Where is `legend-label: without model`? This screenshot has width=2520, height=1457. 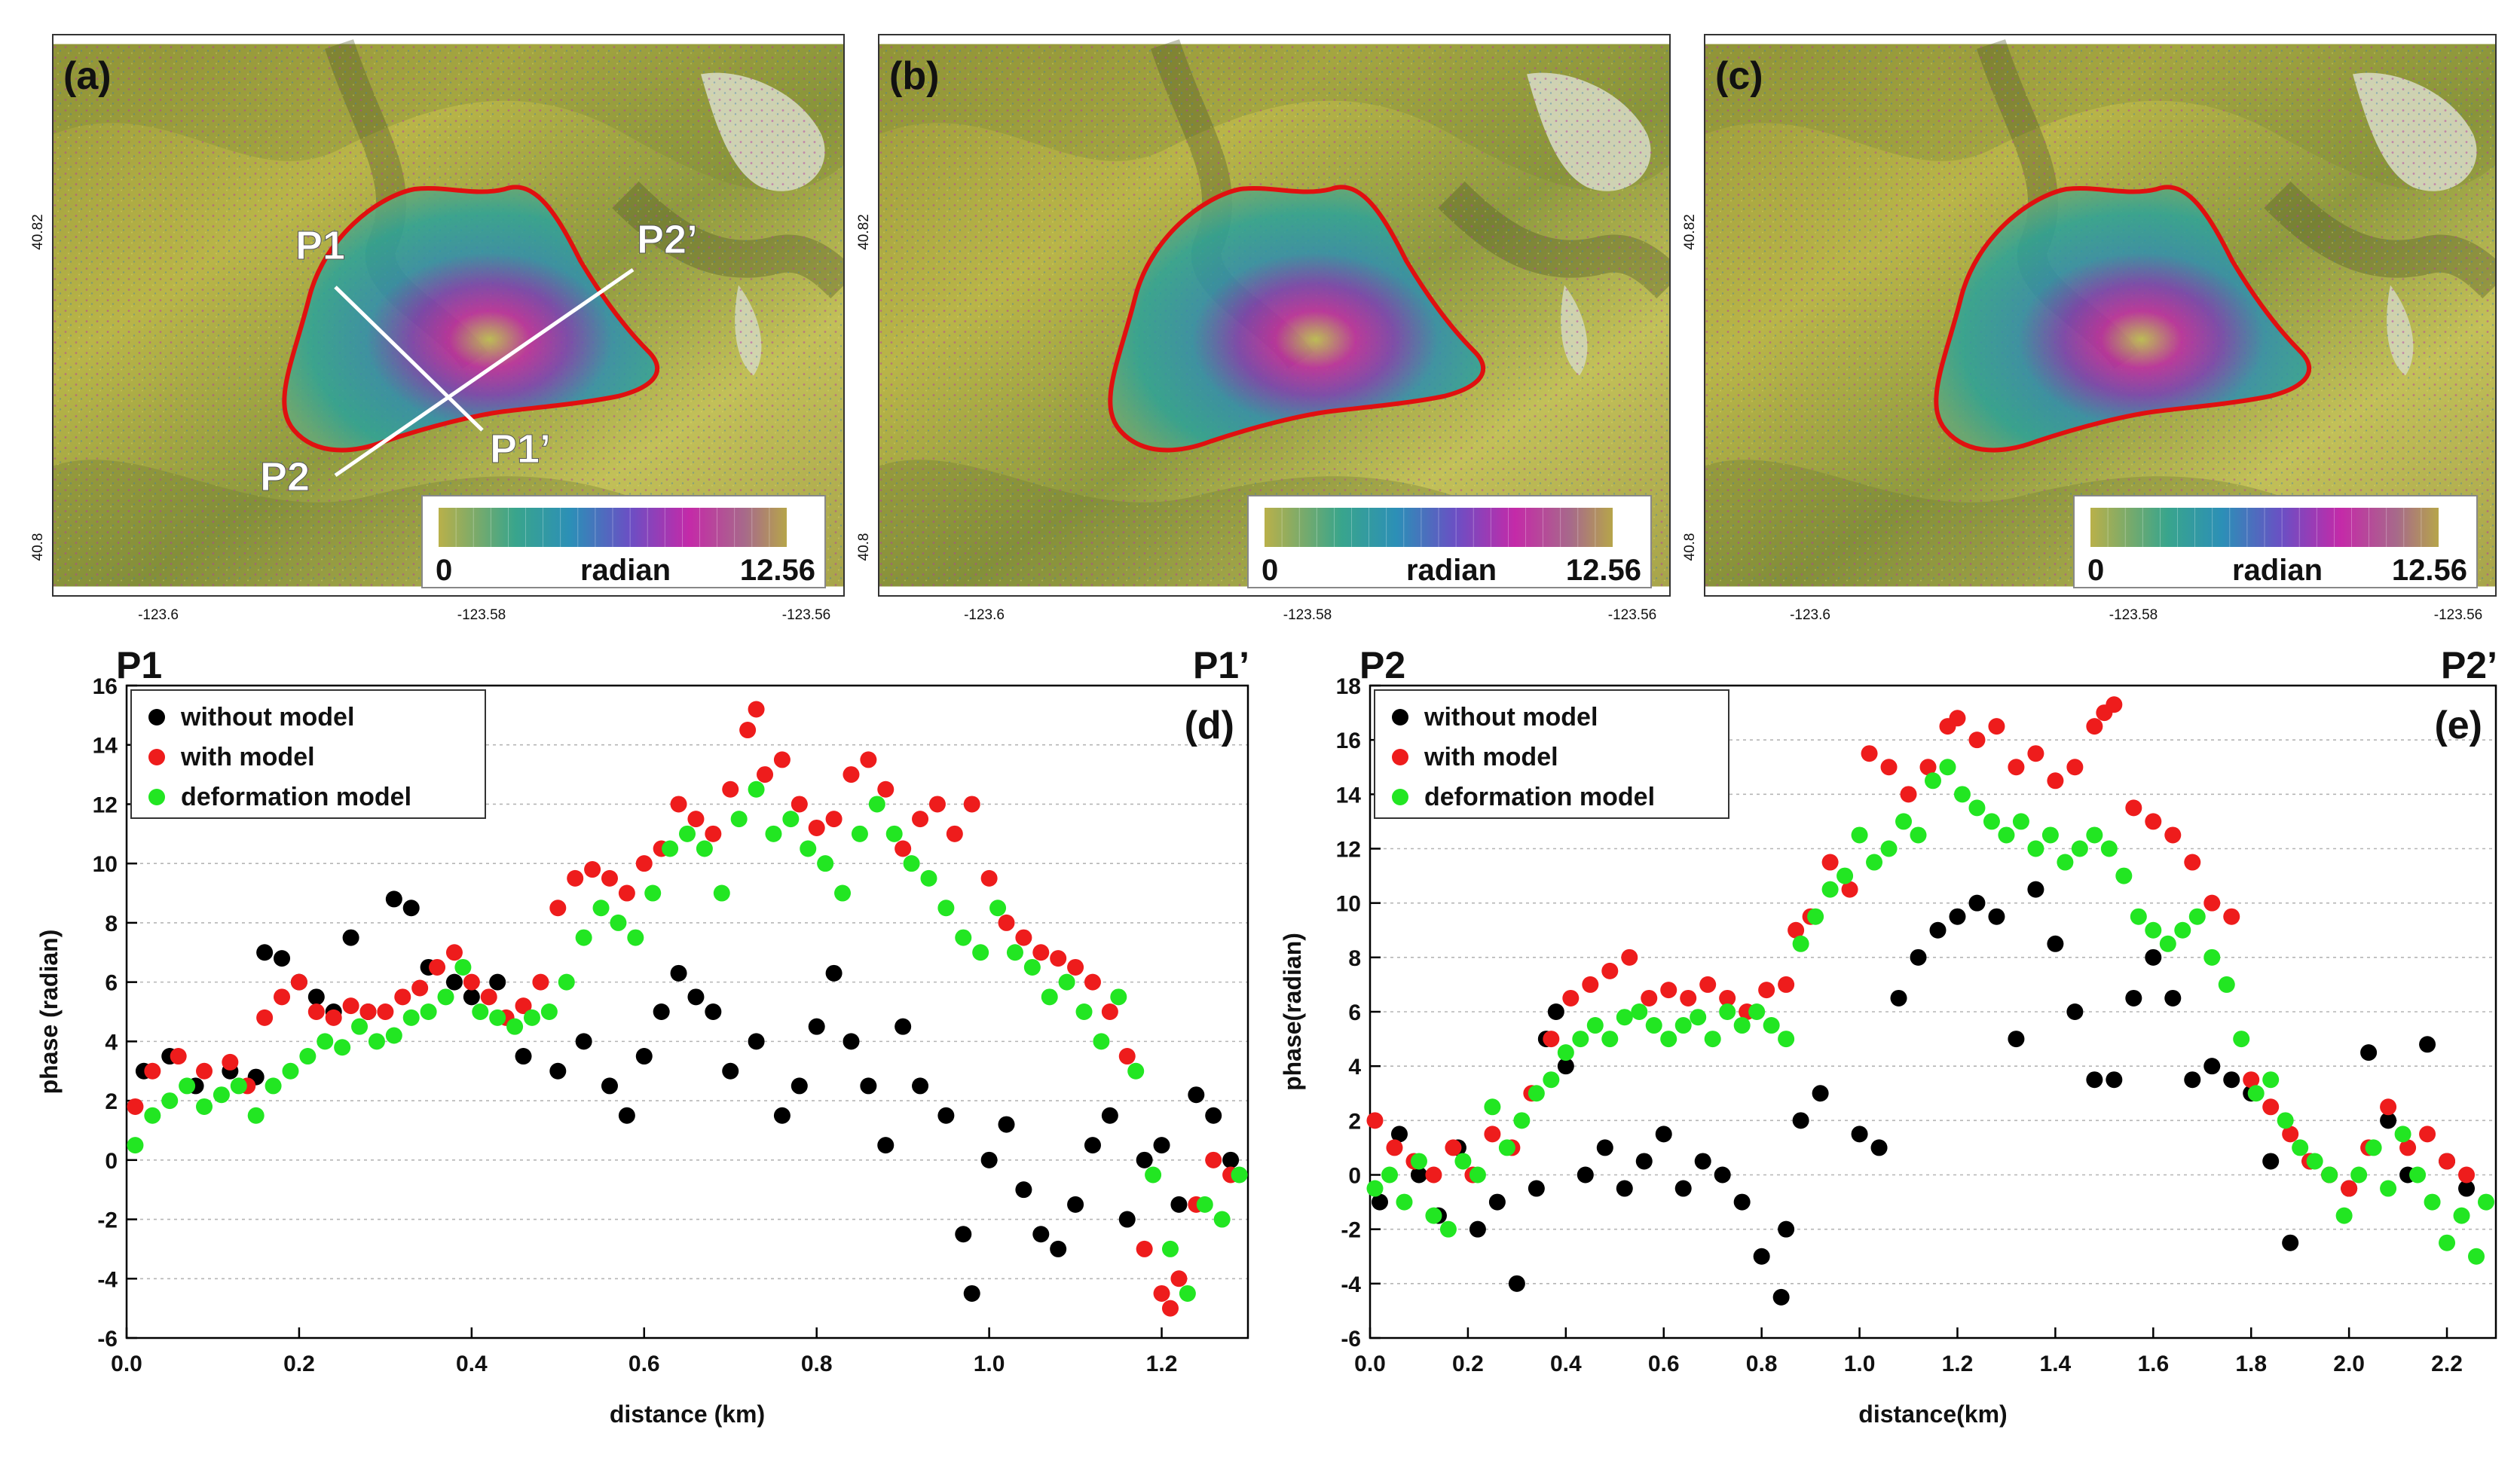
legend-label: without model is located at coordinates (267, 718).